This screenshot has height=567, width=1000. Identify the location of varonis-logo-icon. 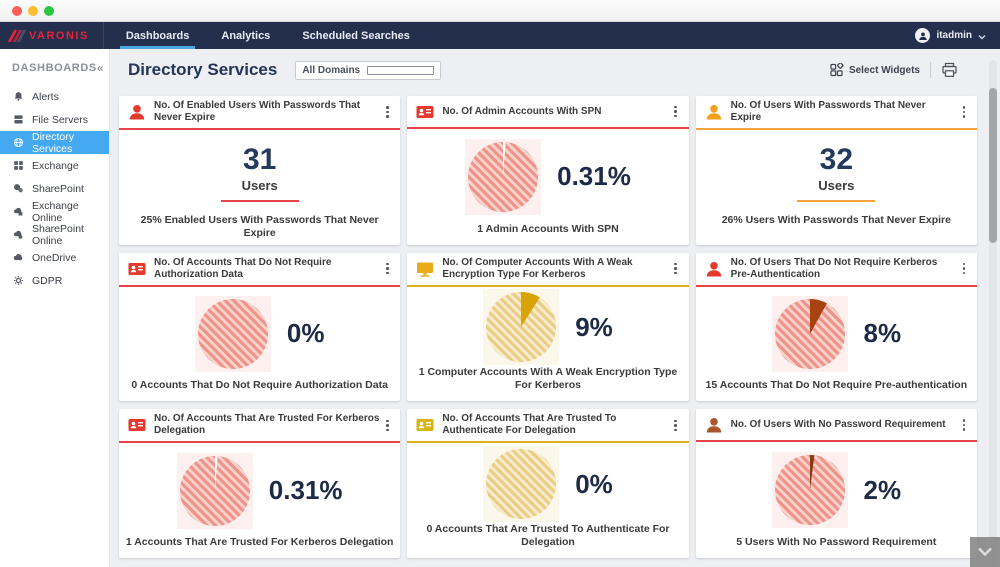
(17, 35).